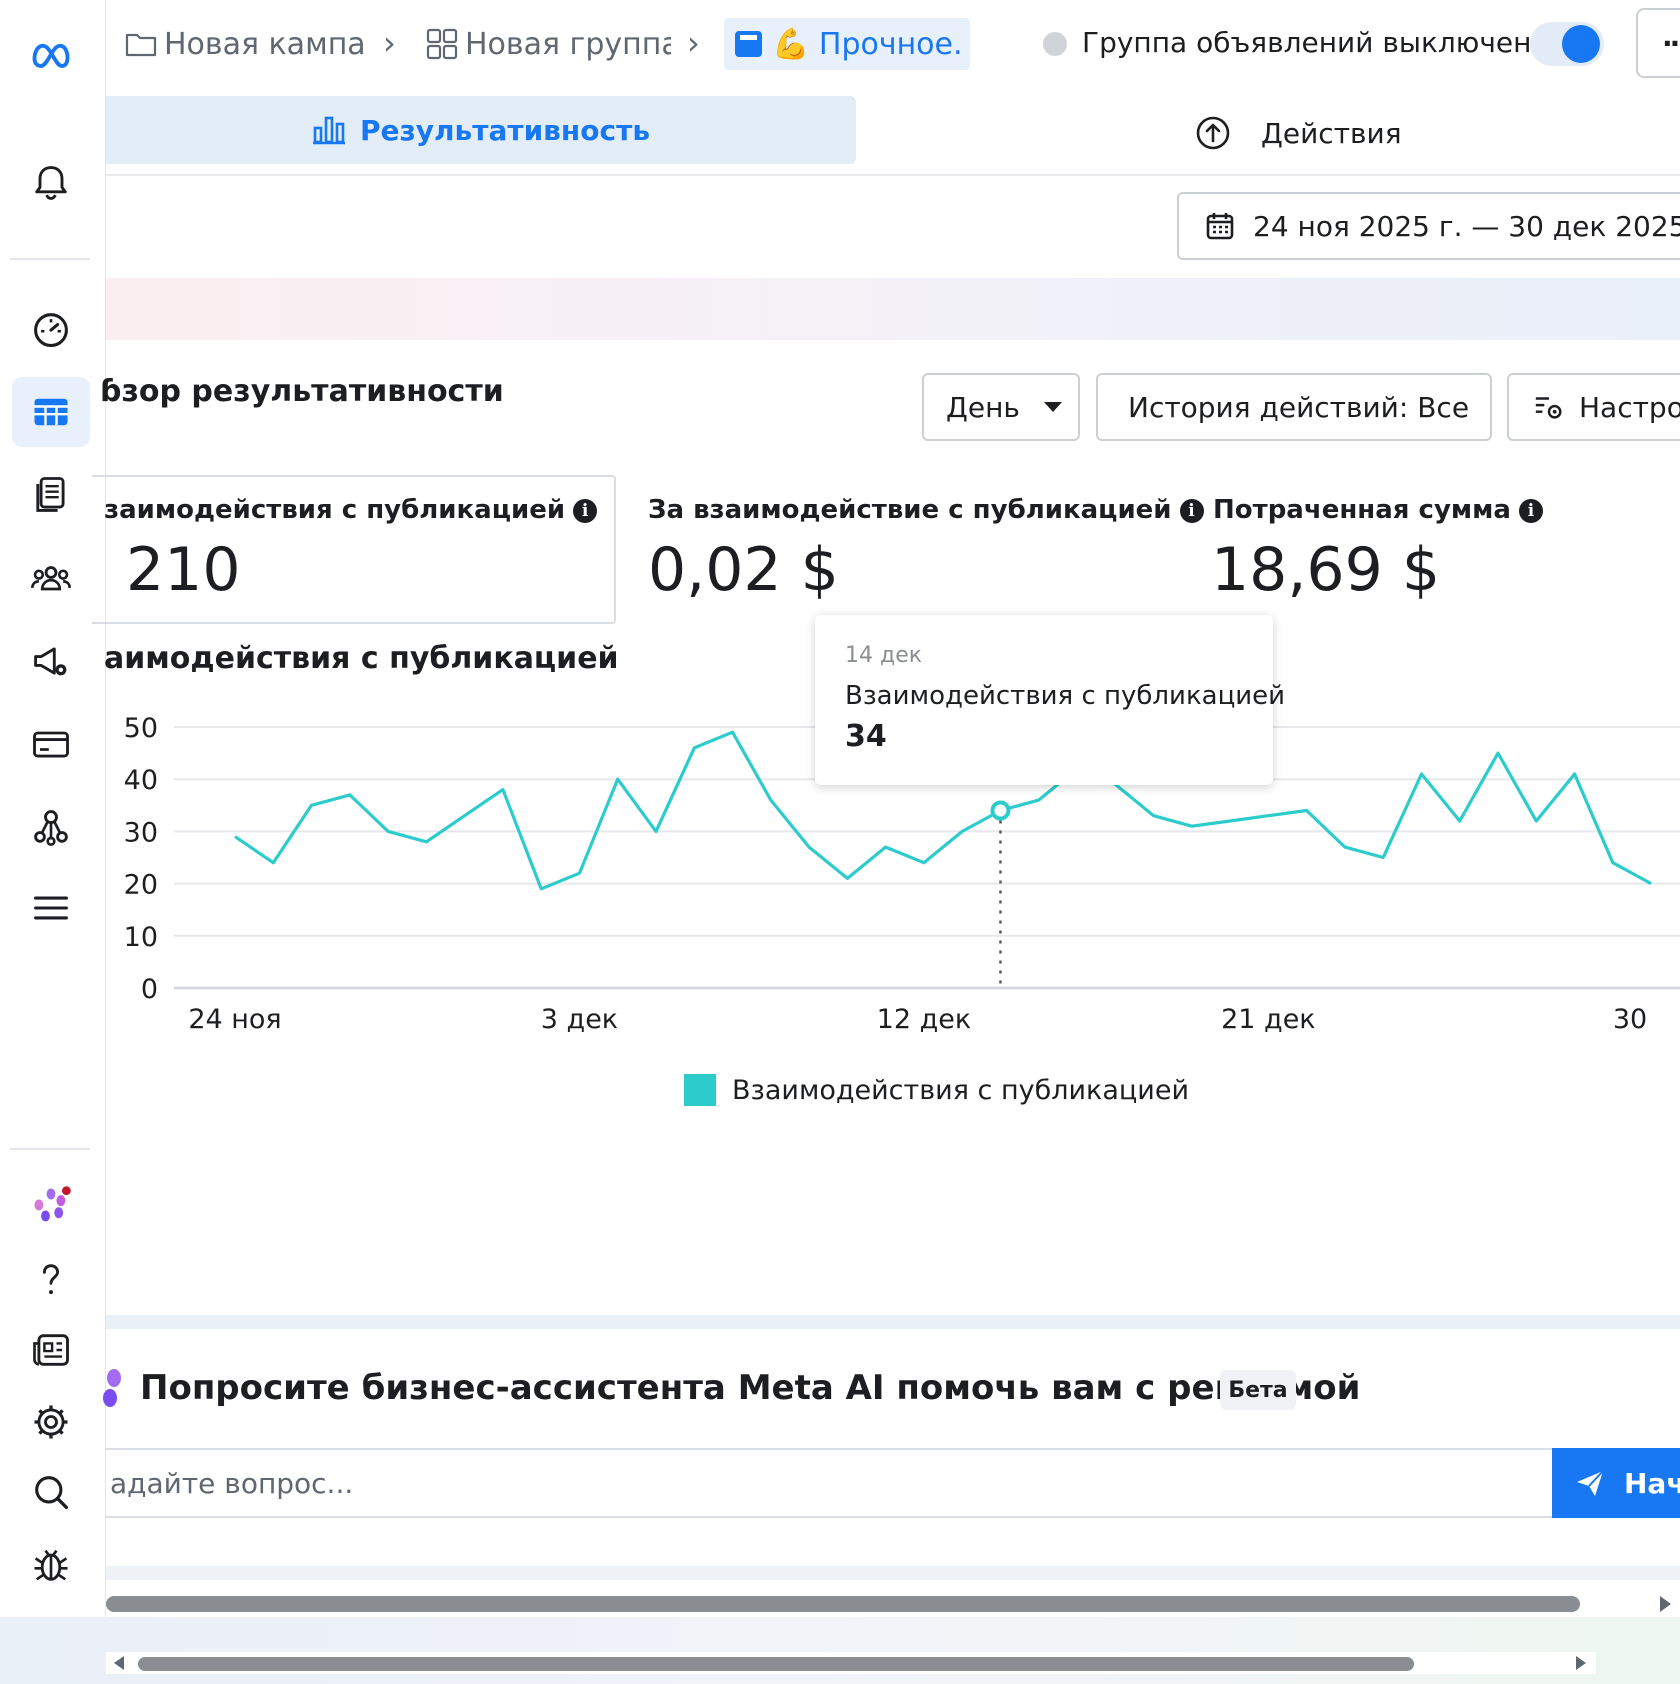 The image size is (1680, 1684). I want to click on chart-legend: Взаимодействия с публикацией, so click(936, 1090).